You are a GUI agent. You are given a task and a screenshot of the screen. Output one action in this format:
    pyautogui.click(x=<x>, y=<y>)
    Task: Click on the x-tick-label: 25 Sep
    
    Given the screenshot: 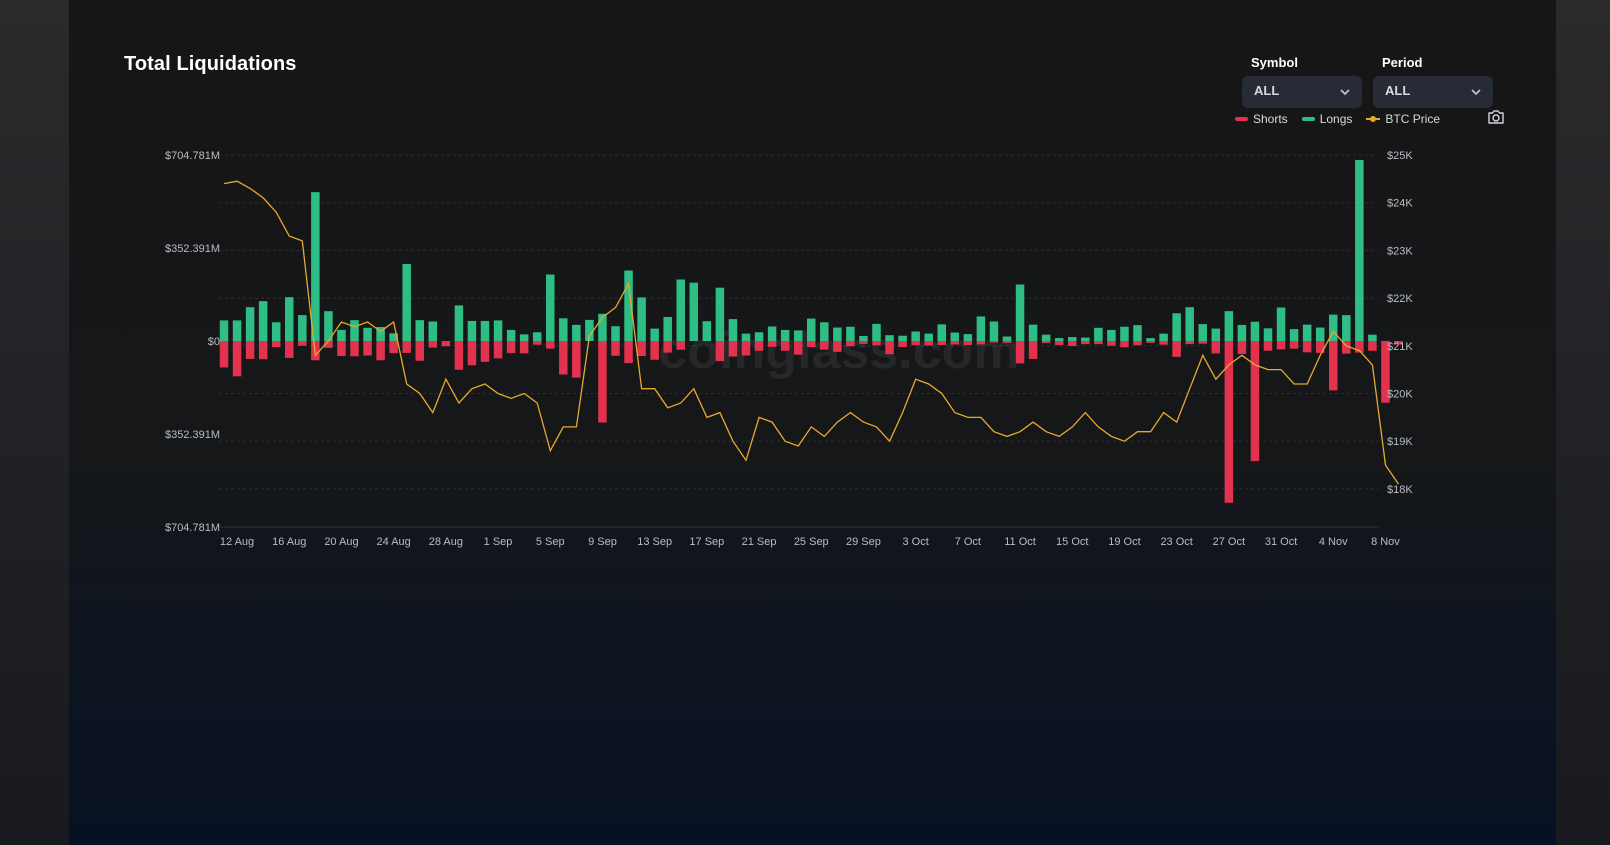 What is the action you would take?
    pyautogui.click(x=811, y=542)
    